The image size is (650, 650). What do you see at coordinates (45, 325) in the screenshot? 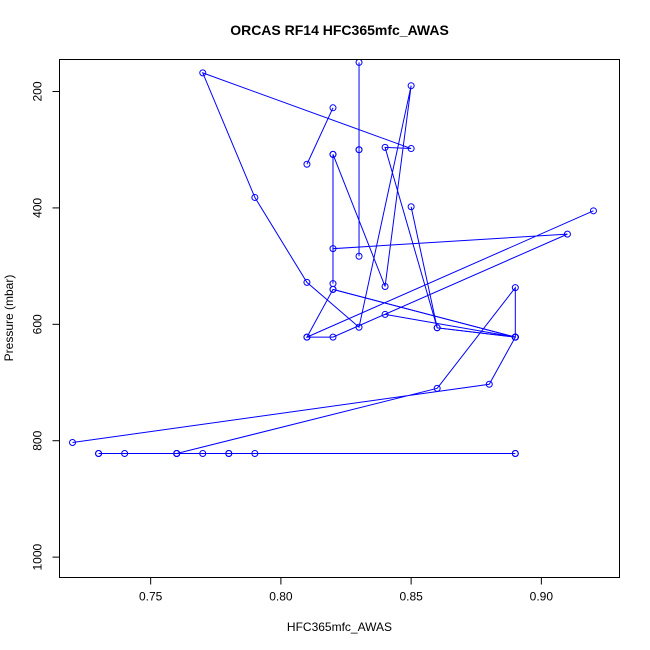
I see `y-axis: 200 400 600 800 1000` at bounding box center [45, 325].